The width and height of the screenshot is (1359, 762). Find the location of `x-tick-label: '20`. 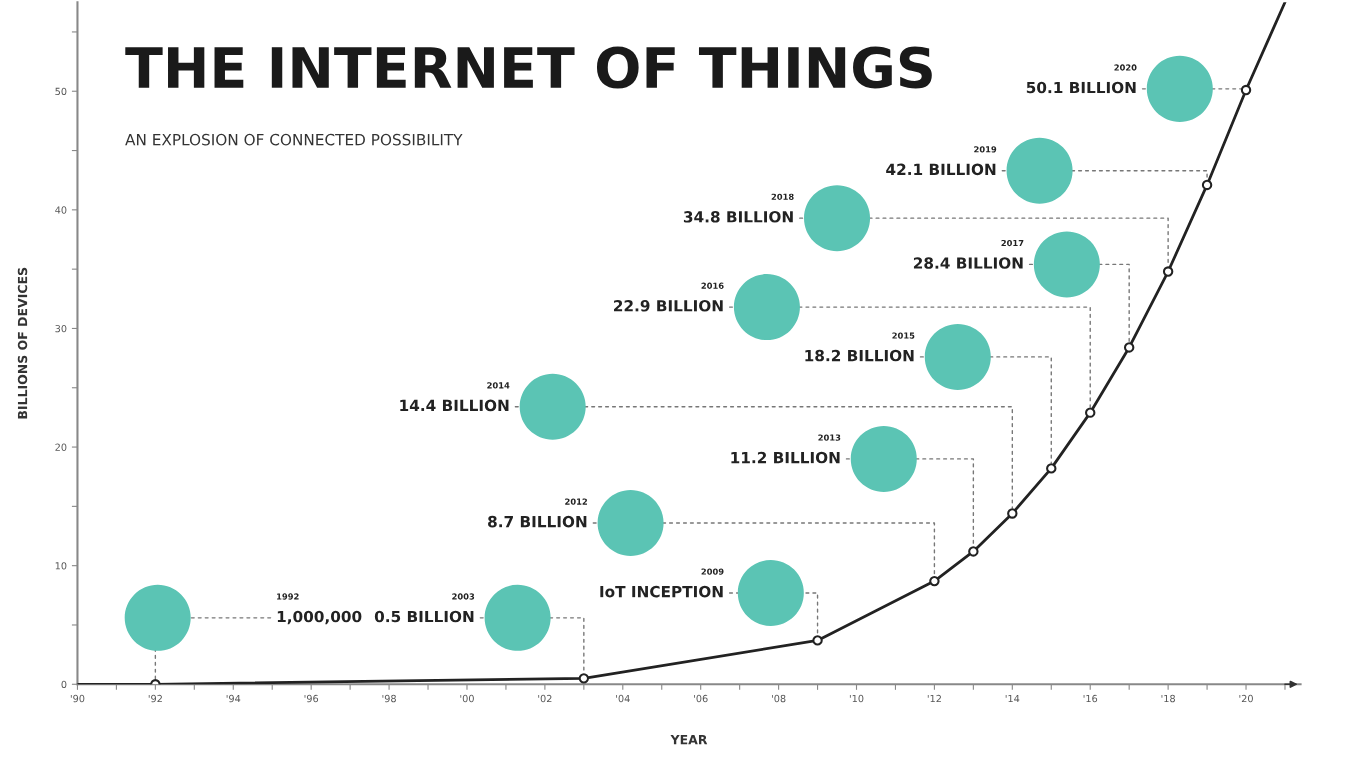

x-tick-label: '20 is located at coordinates (1246, 698).